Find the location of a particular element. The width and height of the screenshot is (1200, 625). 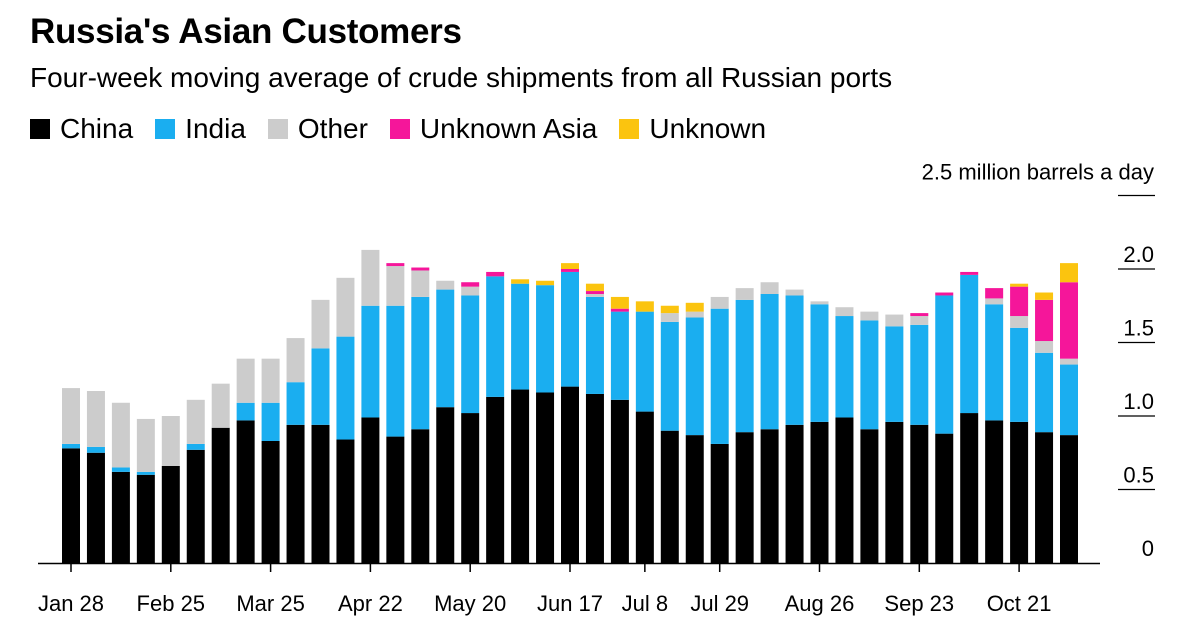

legend-swatch-unknown-asia is located at coordinates (399, 129).